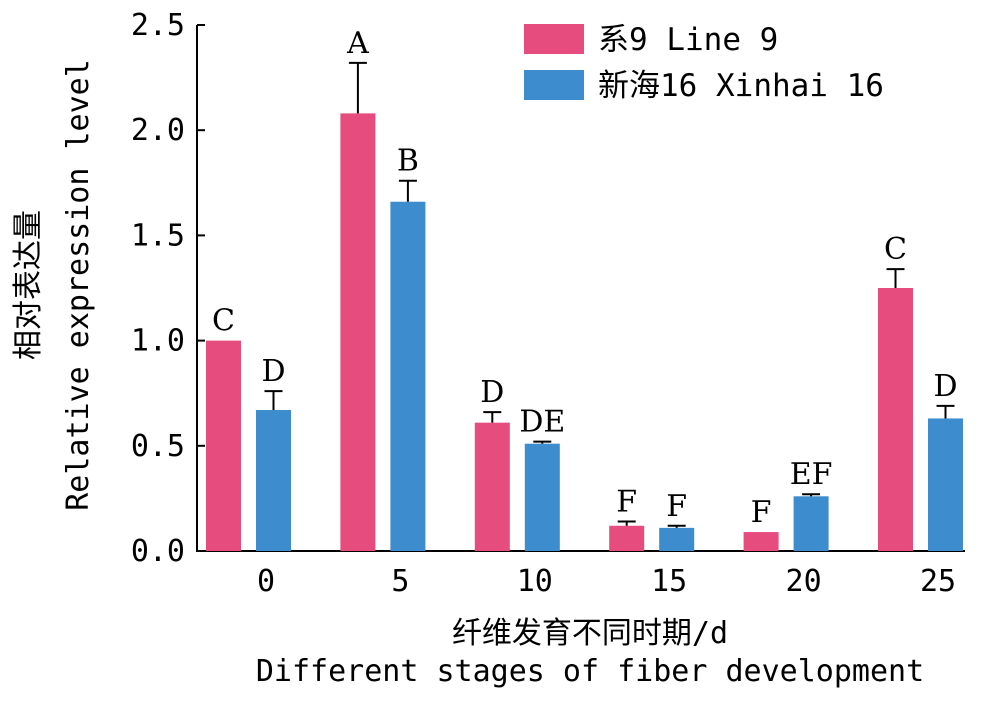 Image resolution: width=999 pixels, height=709 pixels. I want to click on legend-label-line9: 系9 Line 9, so click(688, 40).